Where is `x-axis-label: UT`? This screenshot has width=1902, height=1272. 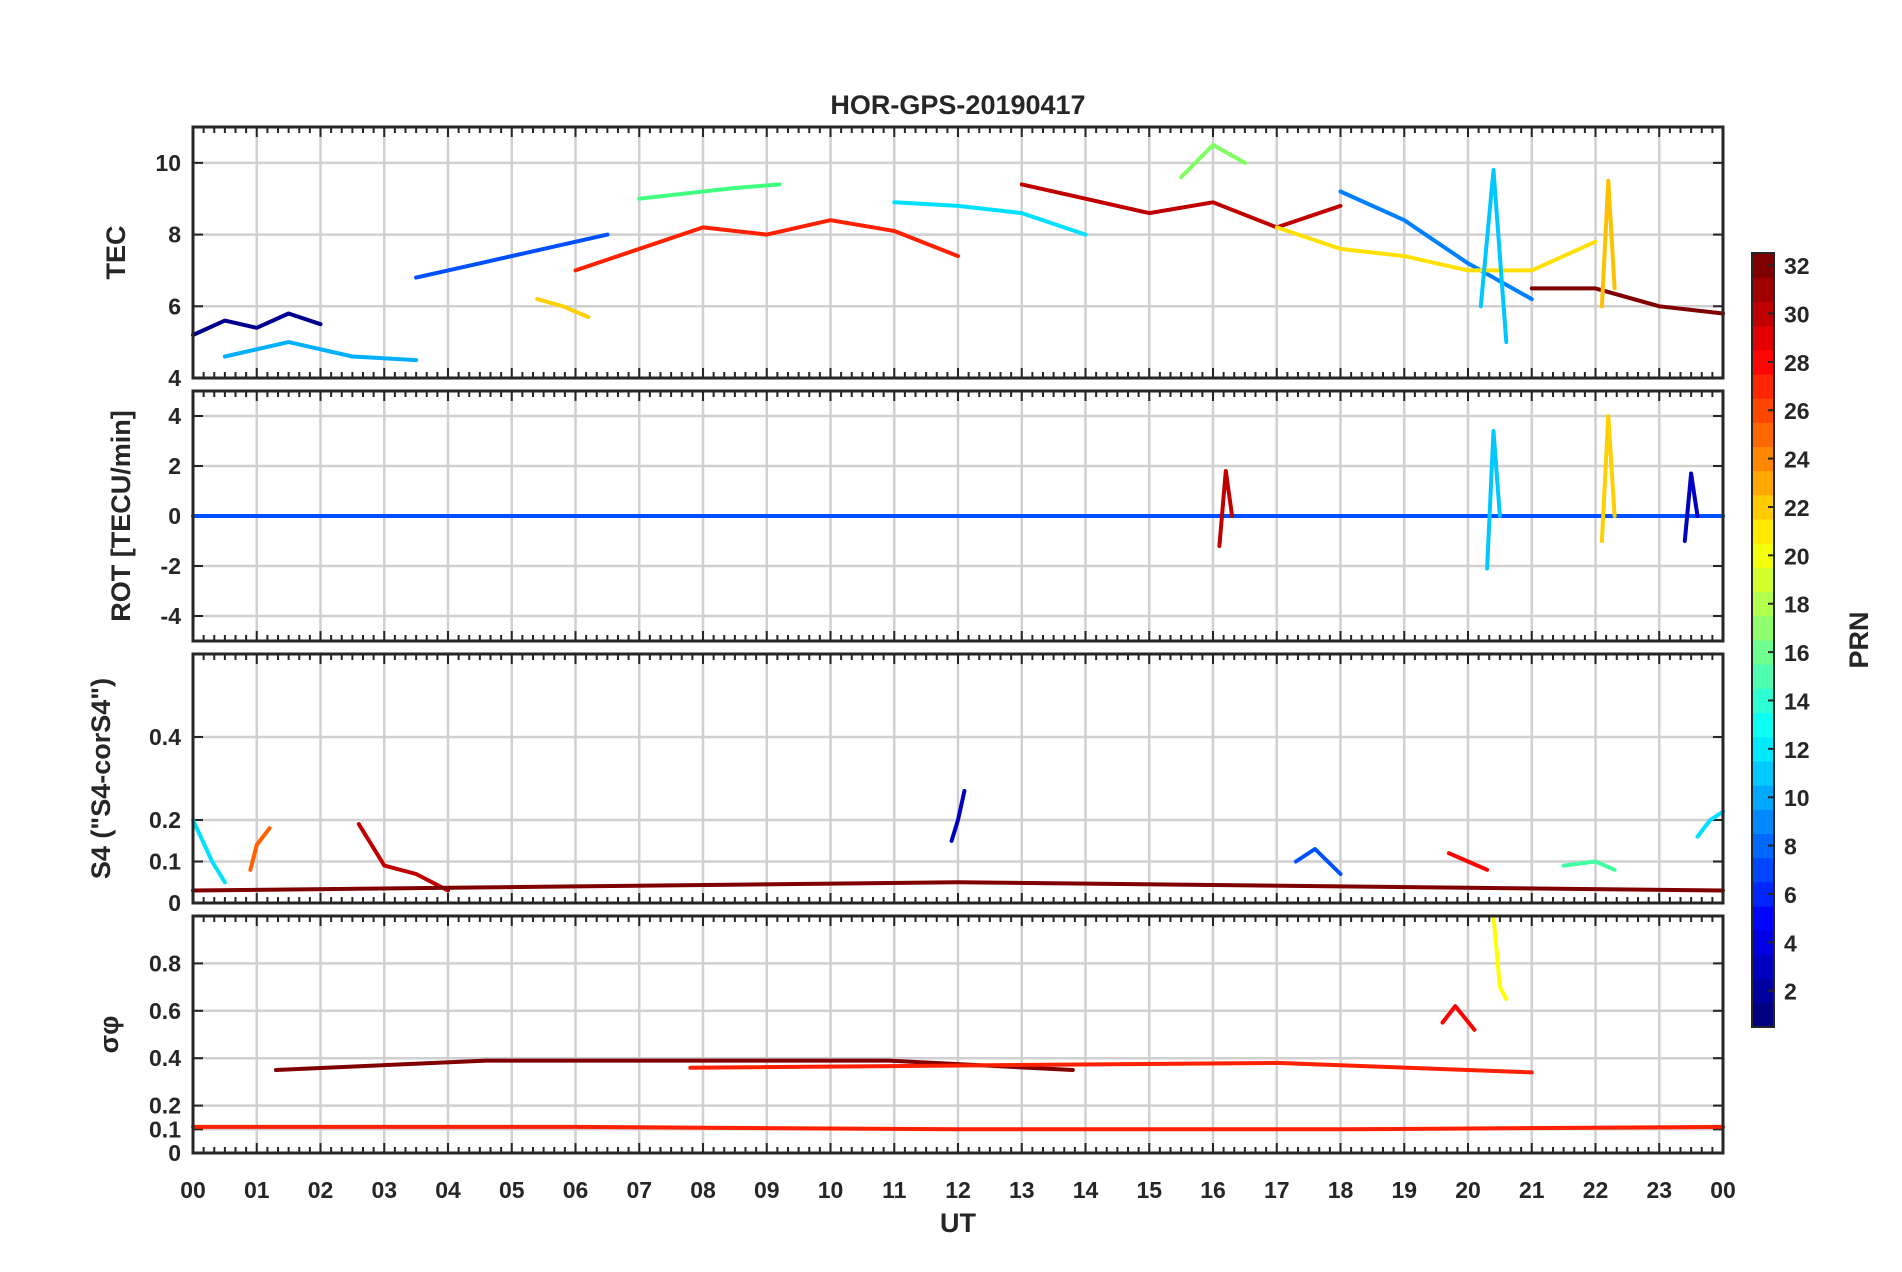 x-axis-label: UT is located at coordinates (958, 1223).